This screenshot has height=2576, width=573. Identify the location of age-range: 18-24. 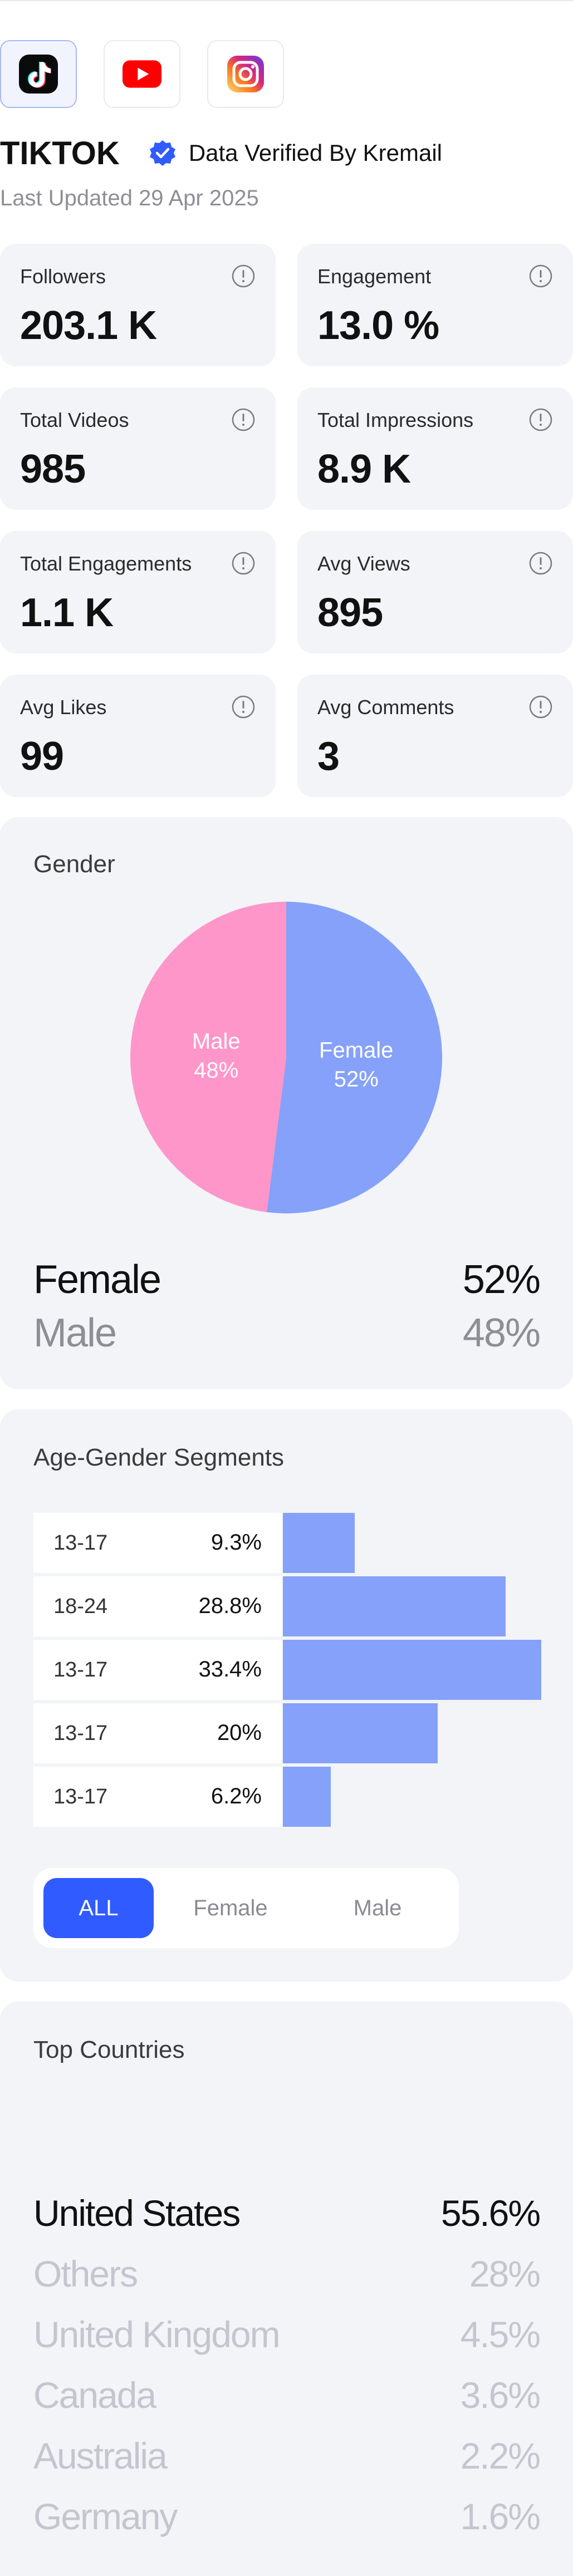
(80, 1606).